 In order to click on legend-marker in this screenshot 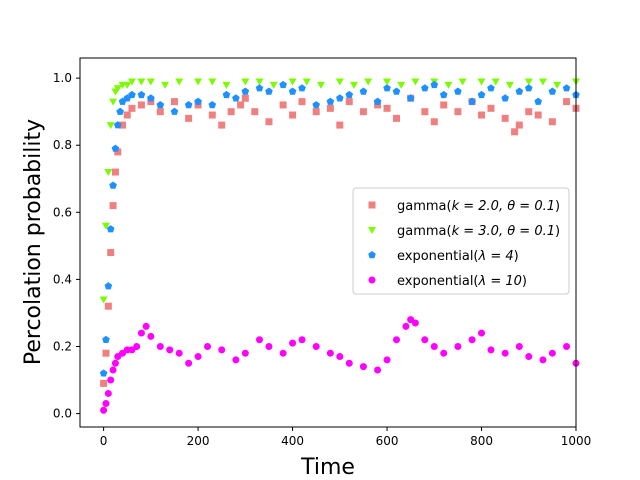, I will do `click(372, 205)`.